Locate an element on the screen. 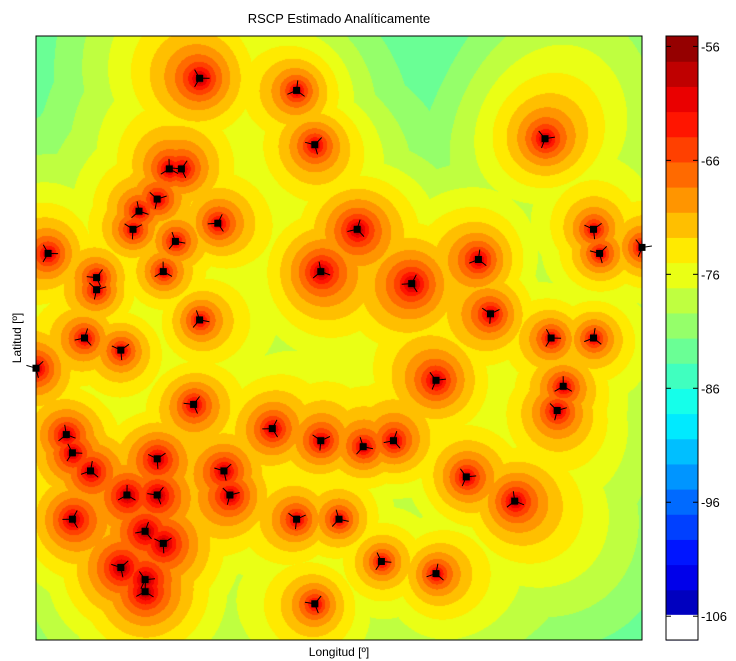  colorbar-ticks: -56 -66 -76 -86 -96 -106 is located at coordinates (696, 331).